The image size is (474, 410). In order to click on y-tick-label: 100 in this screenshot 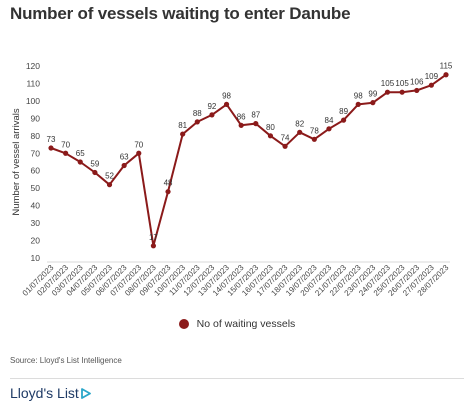, I will do `click(33, 101)`.